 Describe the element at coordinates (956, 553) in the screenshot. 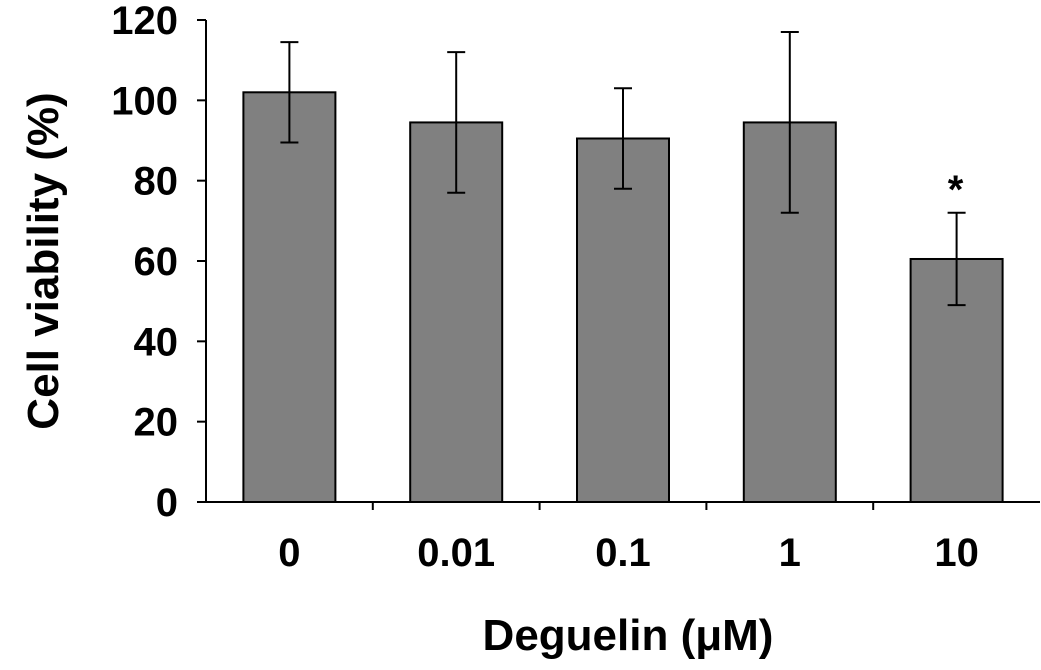

I see `x-tick-label: 10` at that location.